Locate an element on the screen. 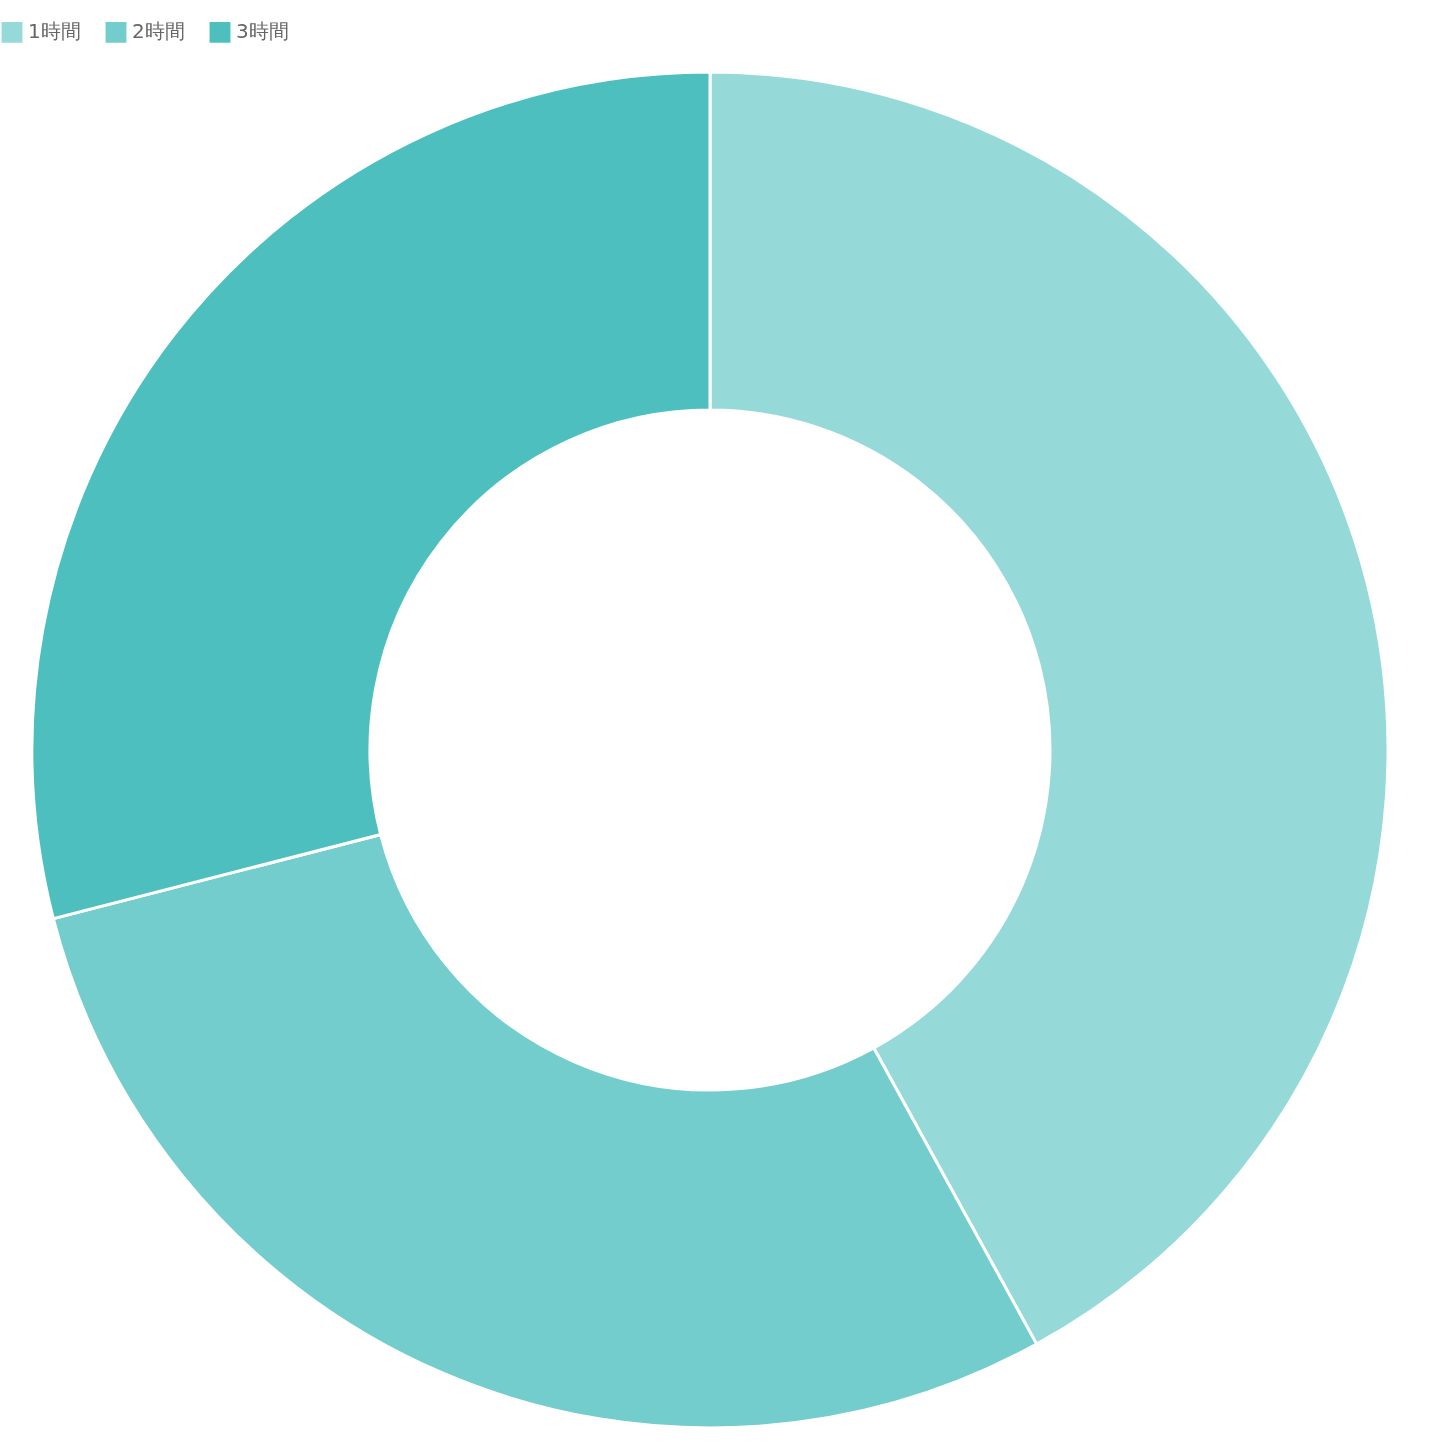 This screenshot has height=1453, width=1440. legend-label: 2時間 is located at coordinates (158, 31).